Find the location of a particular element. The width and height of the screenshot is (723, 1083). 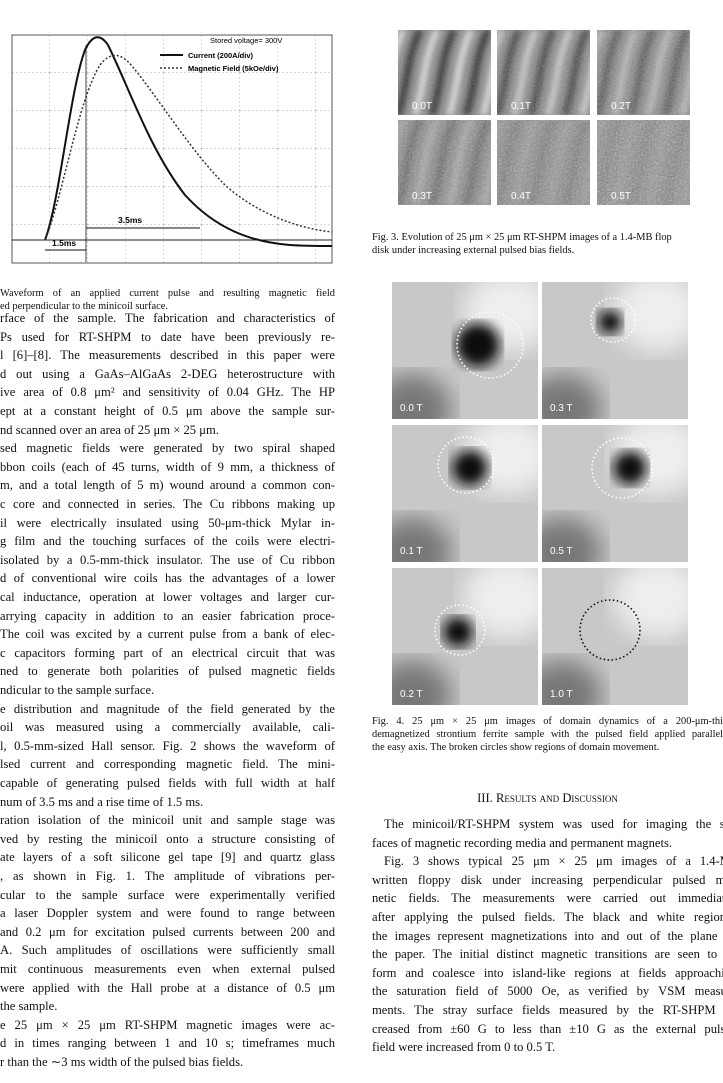

plot-frame is located at coordinates (172, 149).